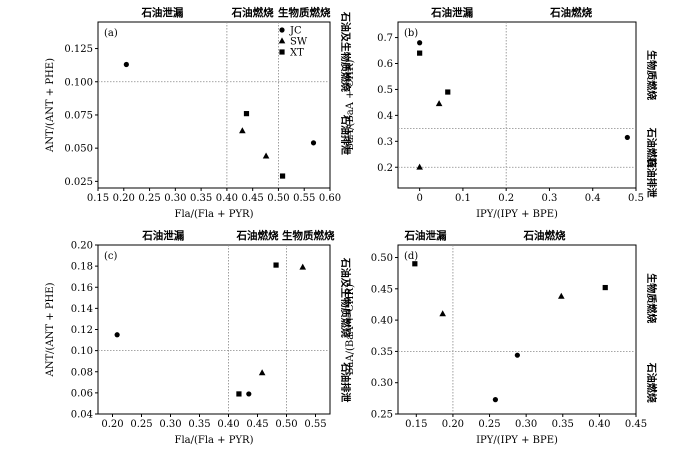 The width and height of the screenshot is (700, 449). I want to click on y-tick-label: 0.45, so click(382, 289).